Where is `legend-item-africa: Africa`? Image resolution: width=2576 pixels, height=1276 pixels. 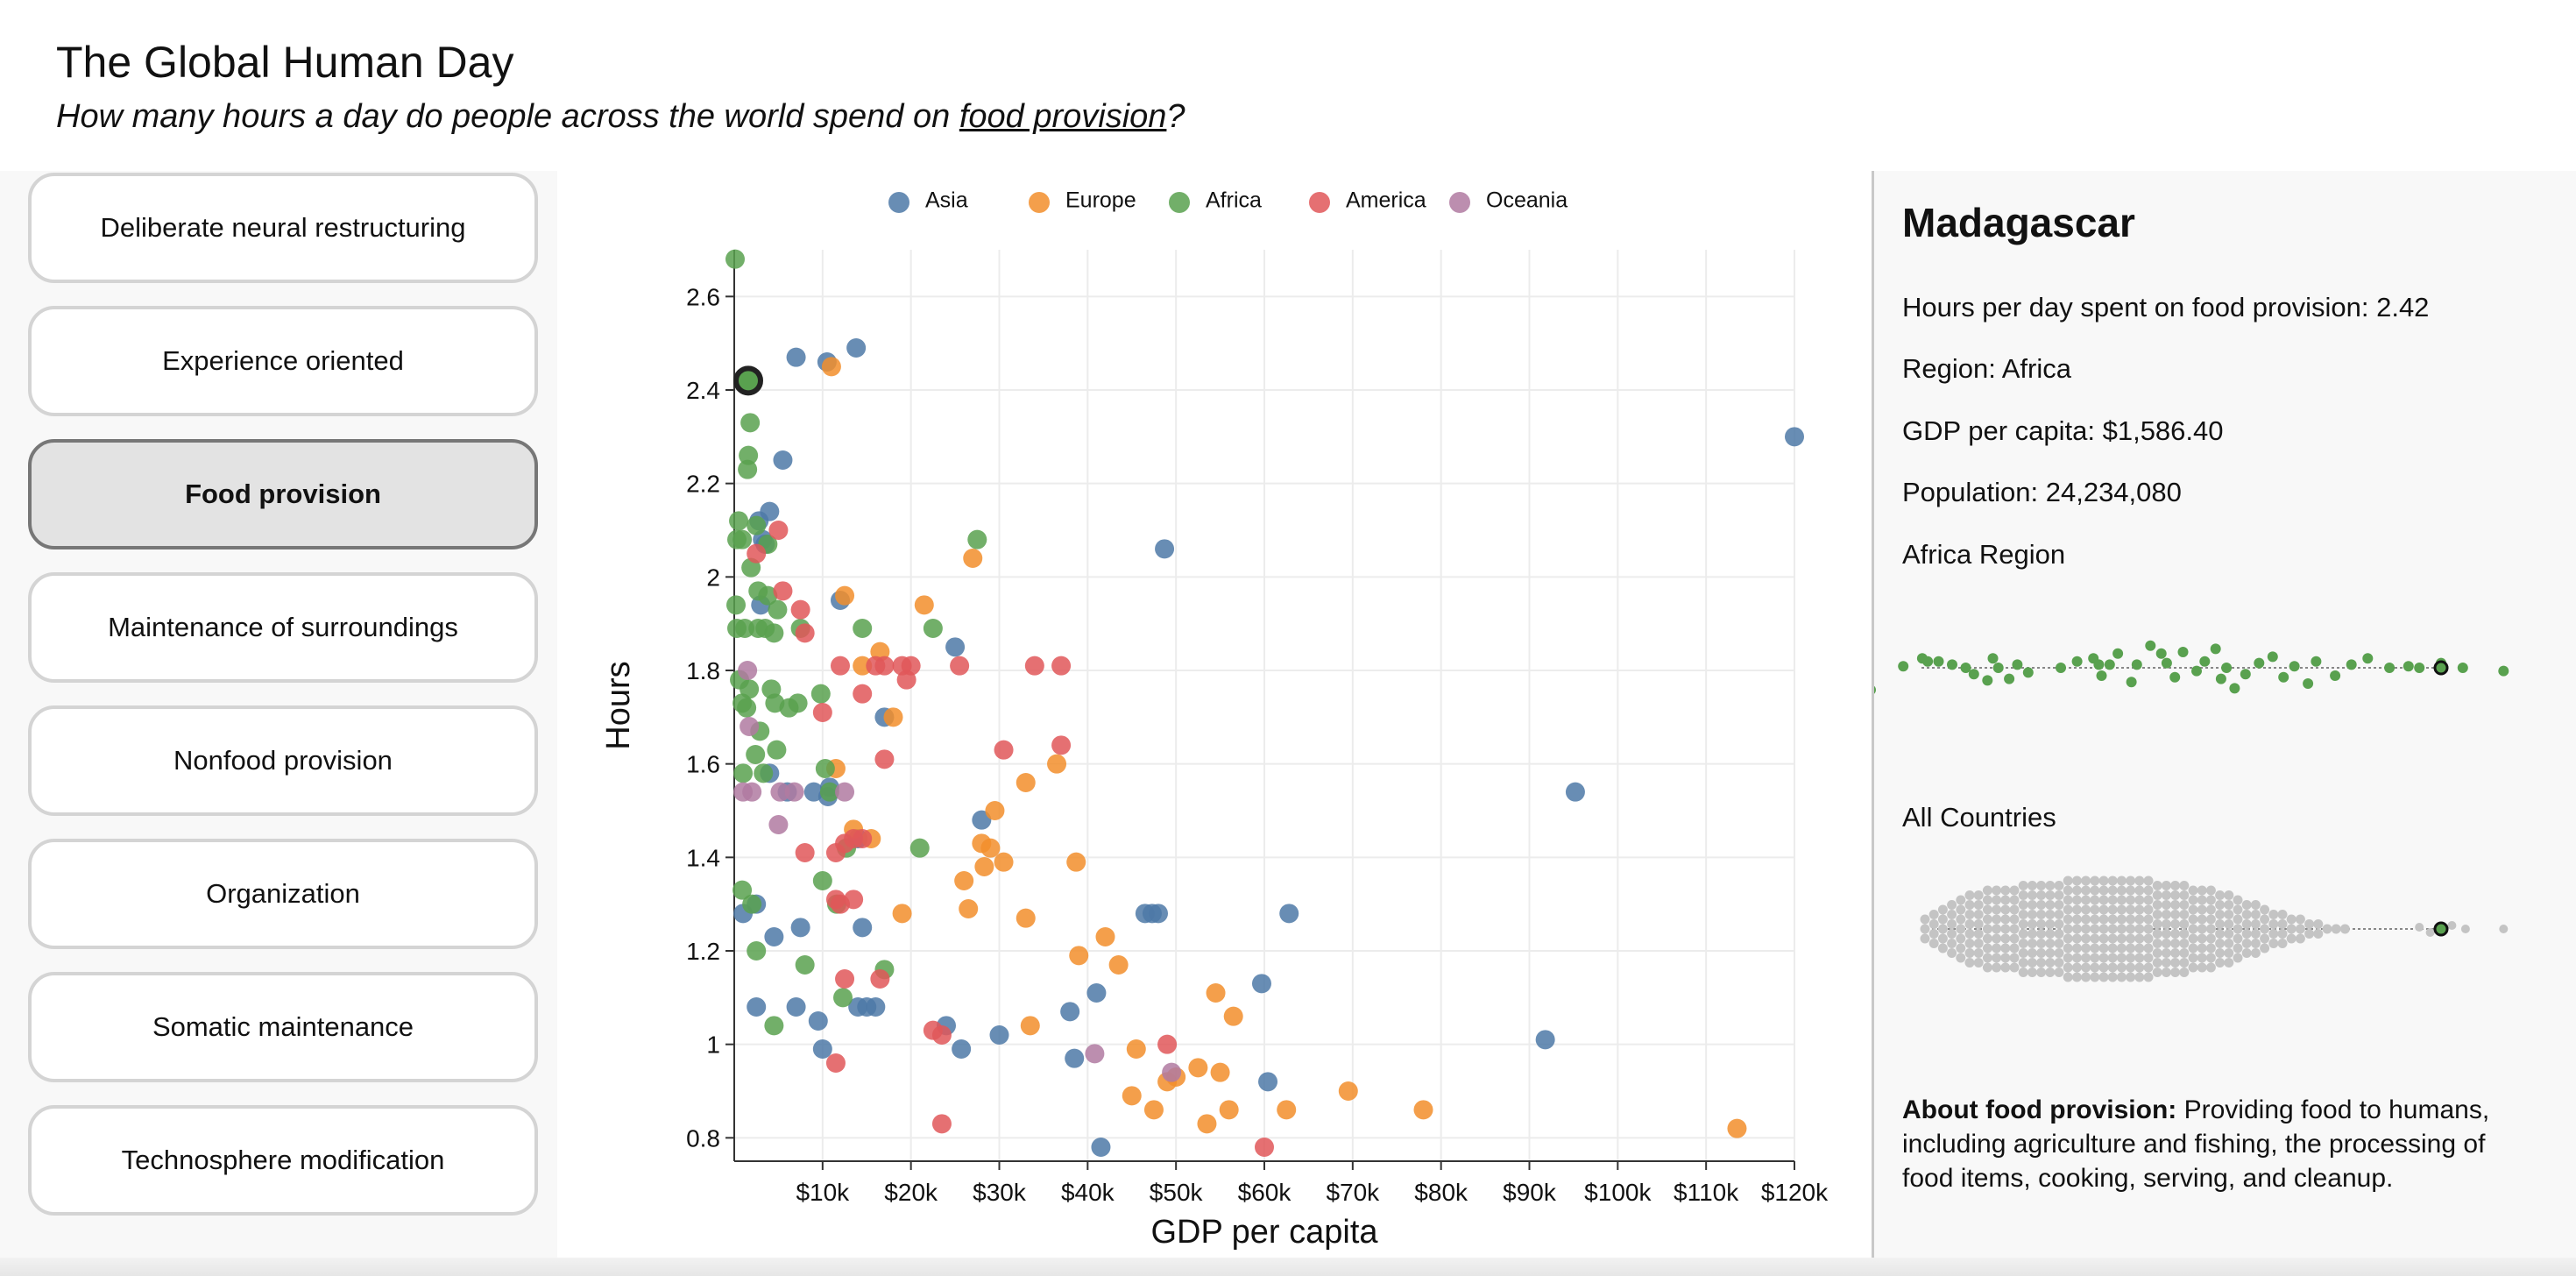 legend-item-africa: Africa is located at coordinates (1215, 200).